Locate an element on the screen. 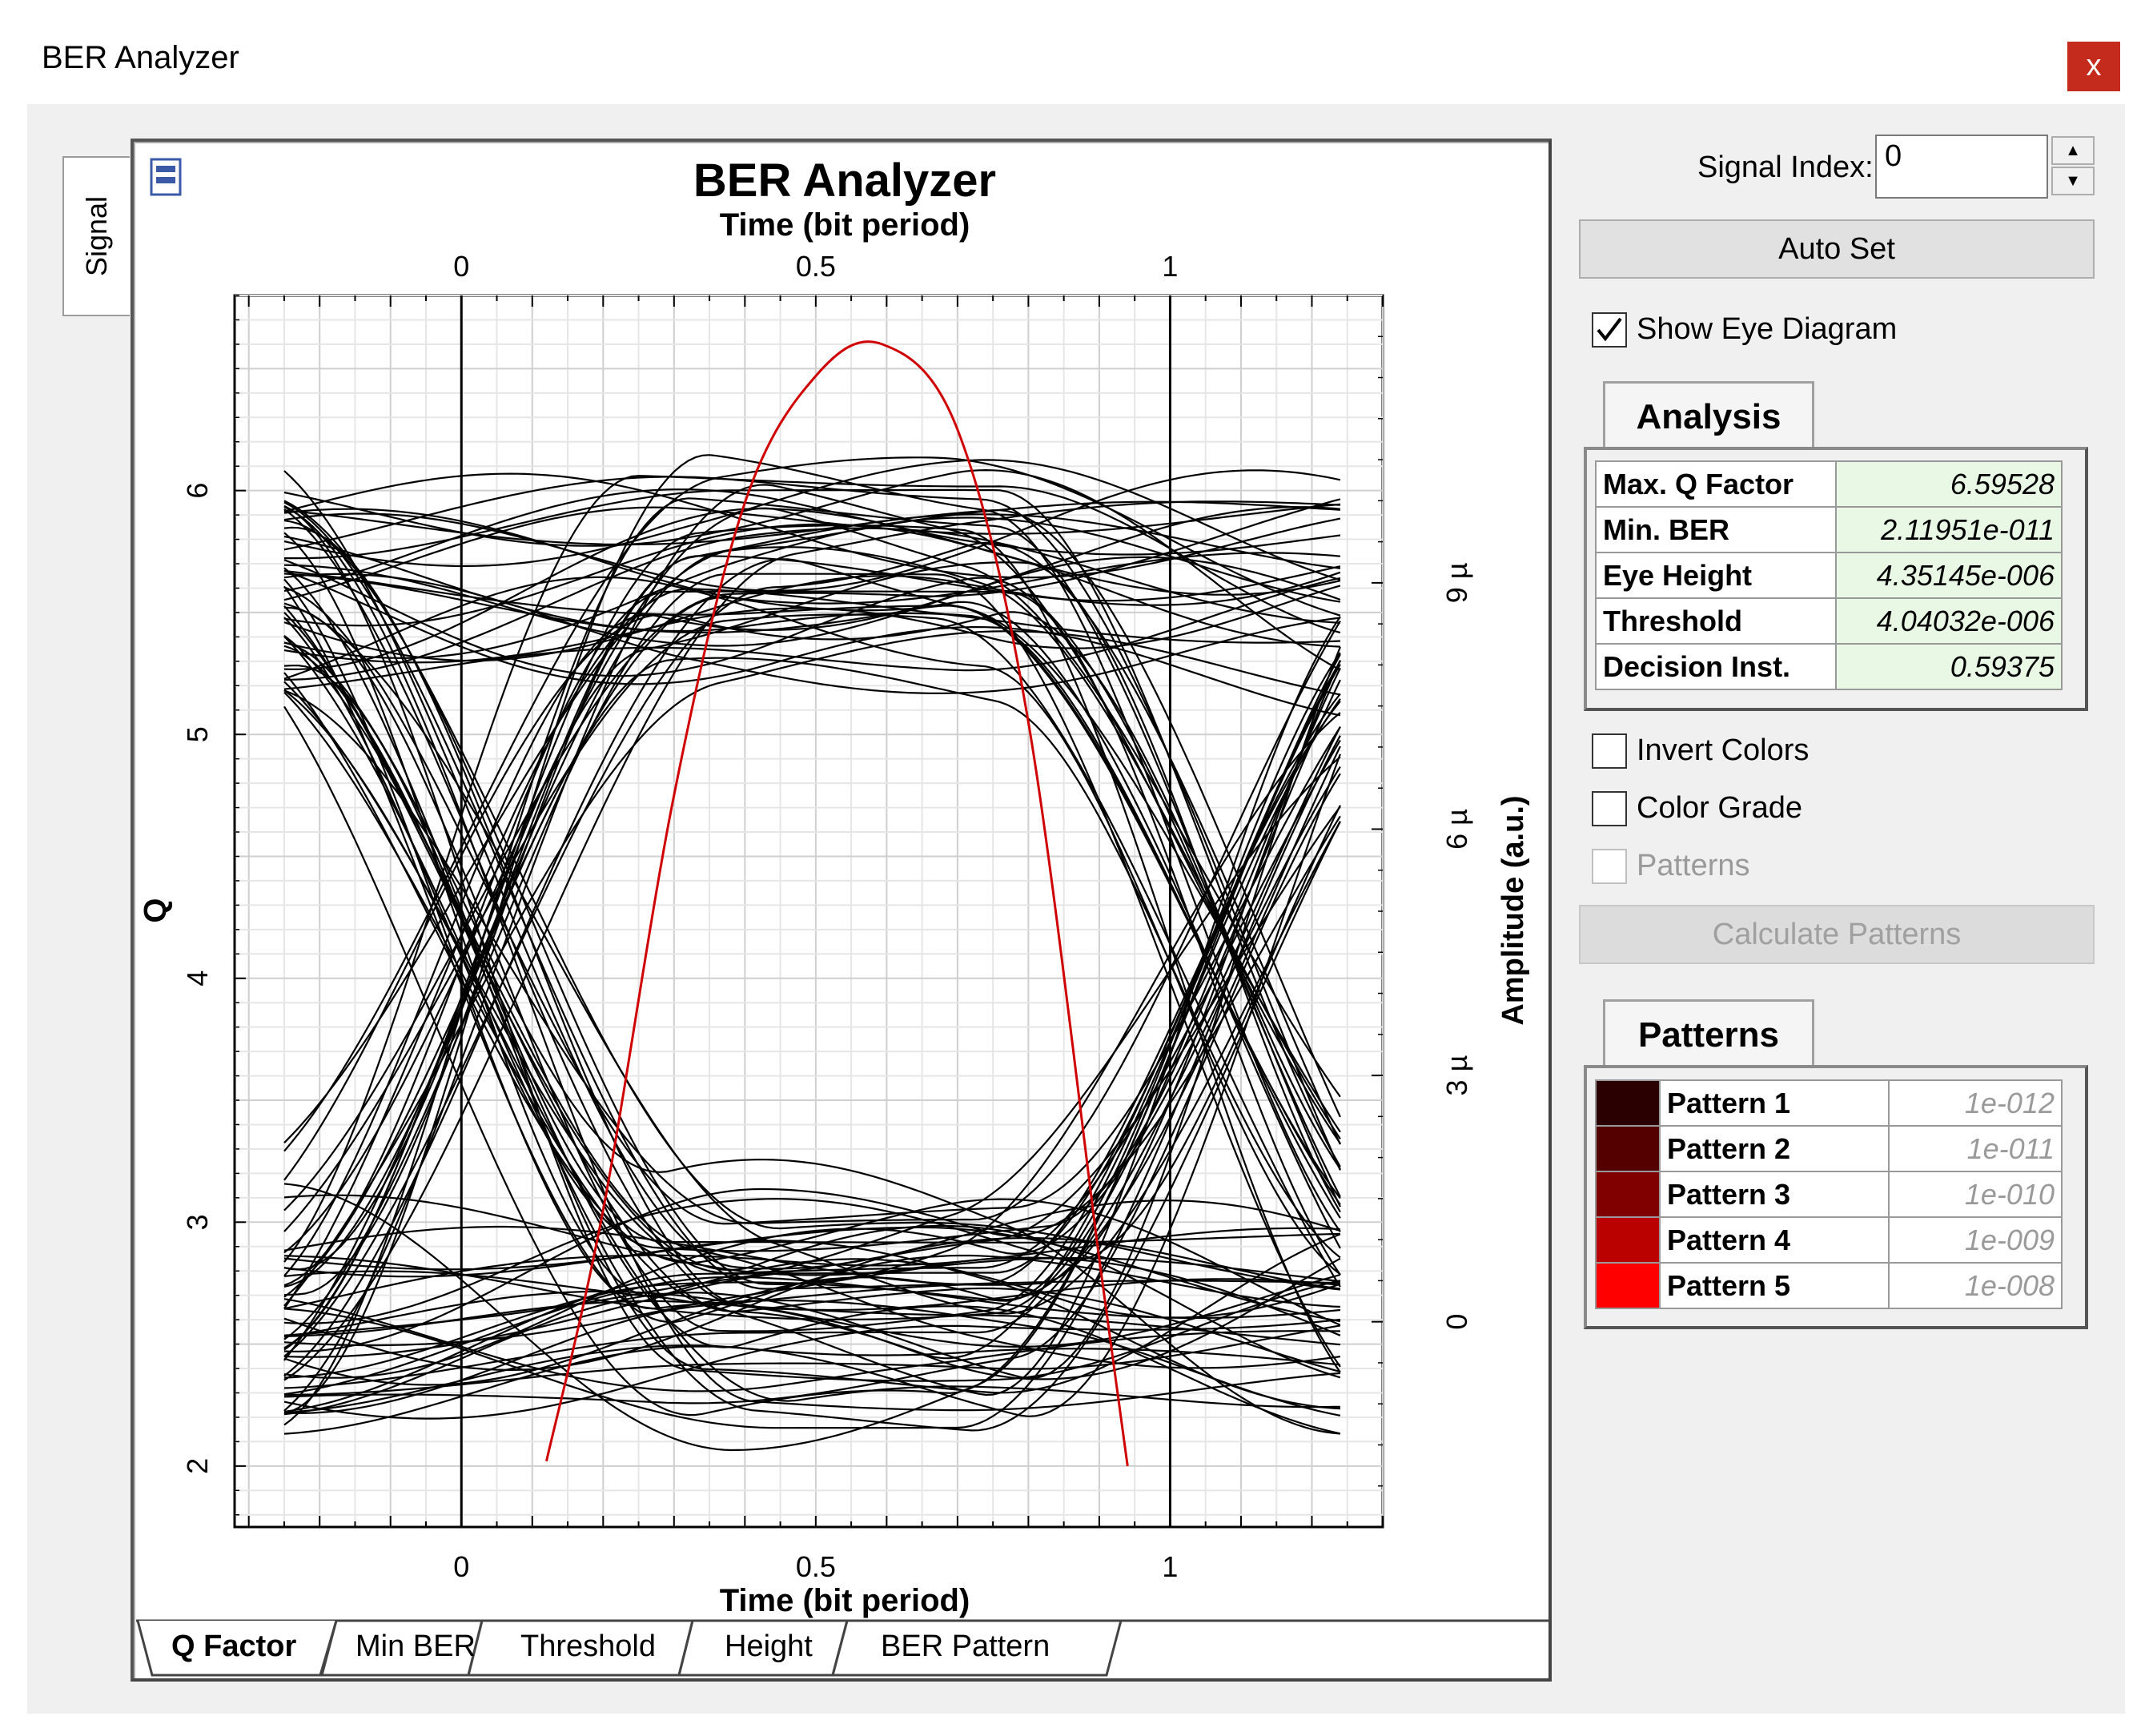 This screenshot has height=1736, width=2149. tab-ber-pattern: BER Pattern is located at coordinates (965, 1646).